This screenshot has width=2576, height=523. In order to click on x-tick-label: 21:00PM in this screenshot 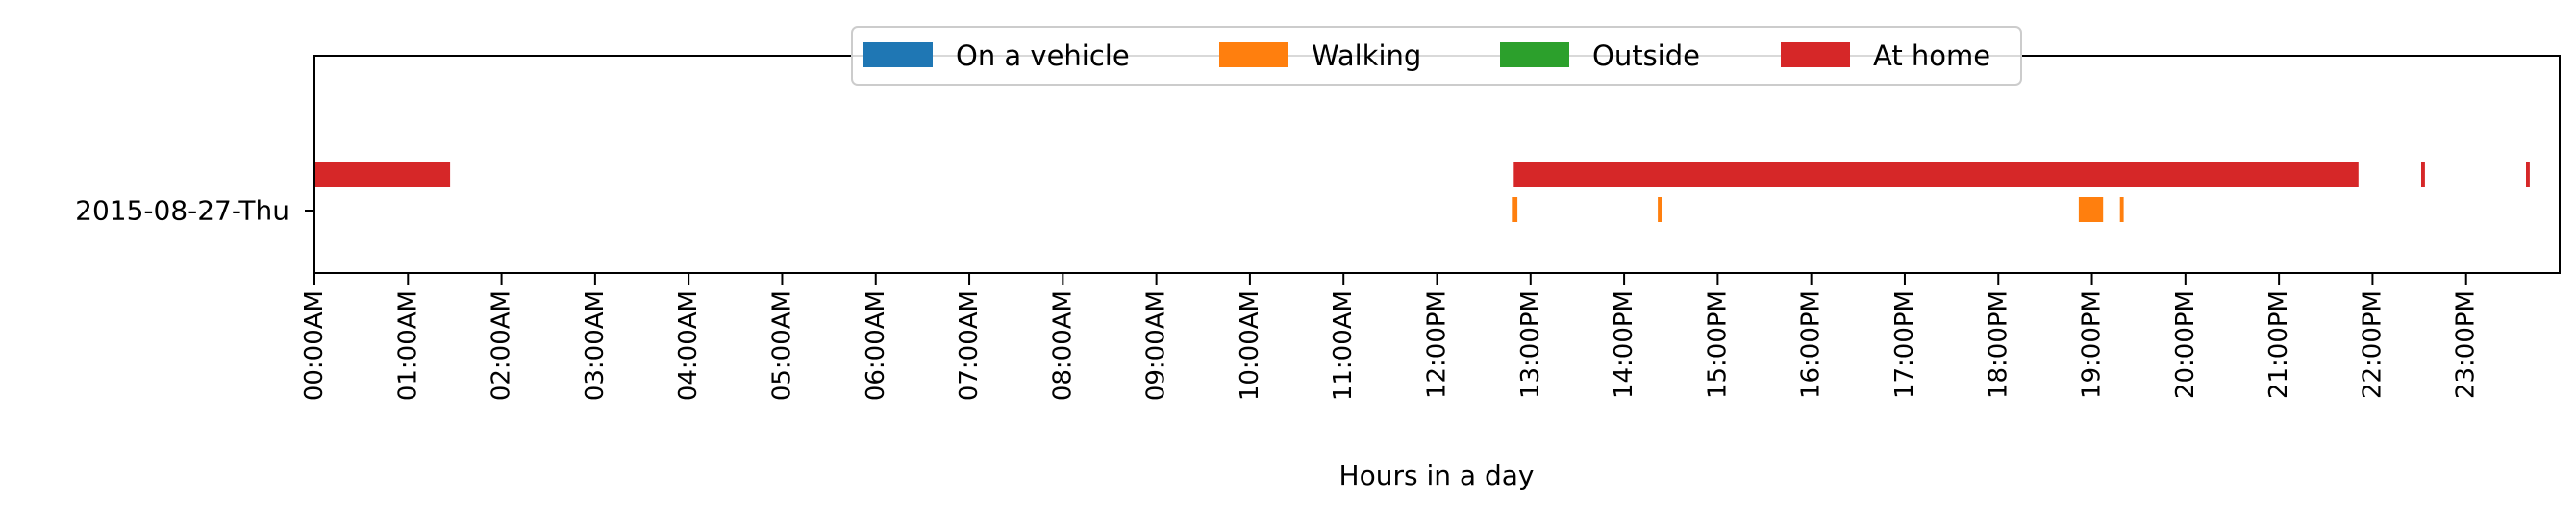, I will do `click(2278, 345)`.